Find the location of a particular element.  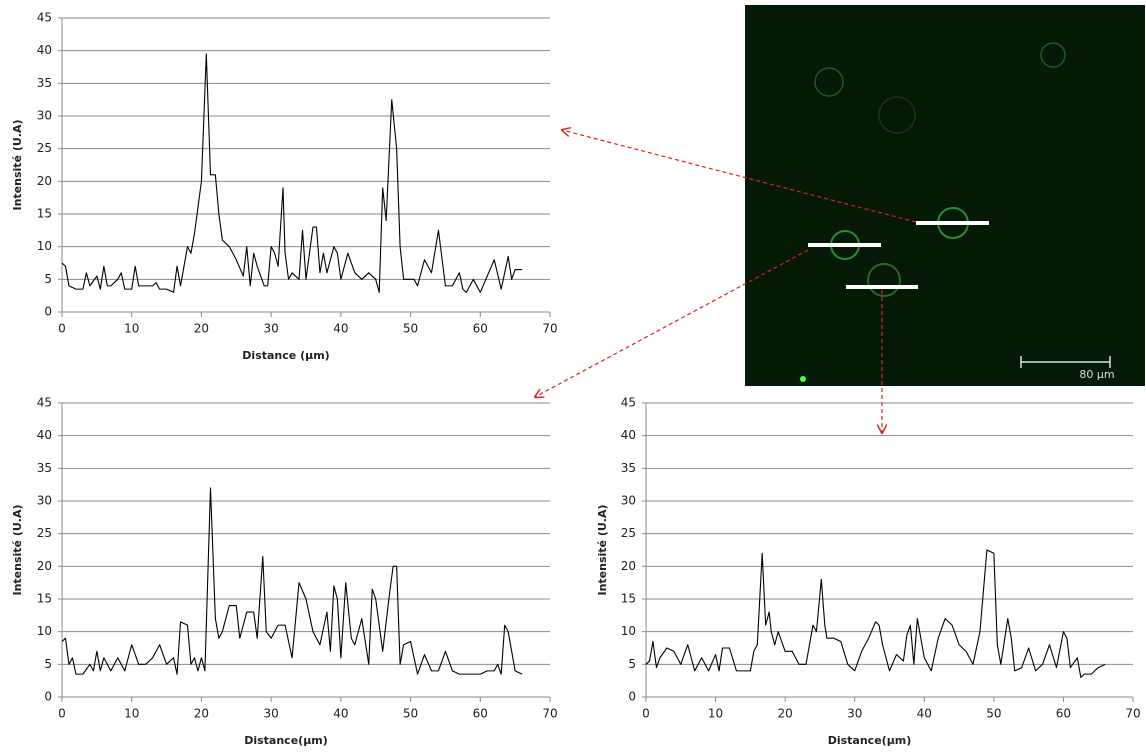

x-axis-label: Distance (µm) is located at coordinates (285, 355).